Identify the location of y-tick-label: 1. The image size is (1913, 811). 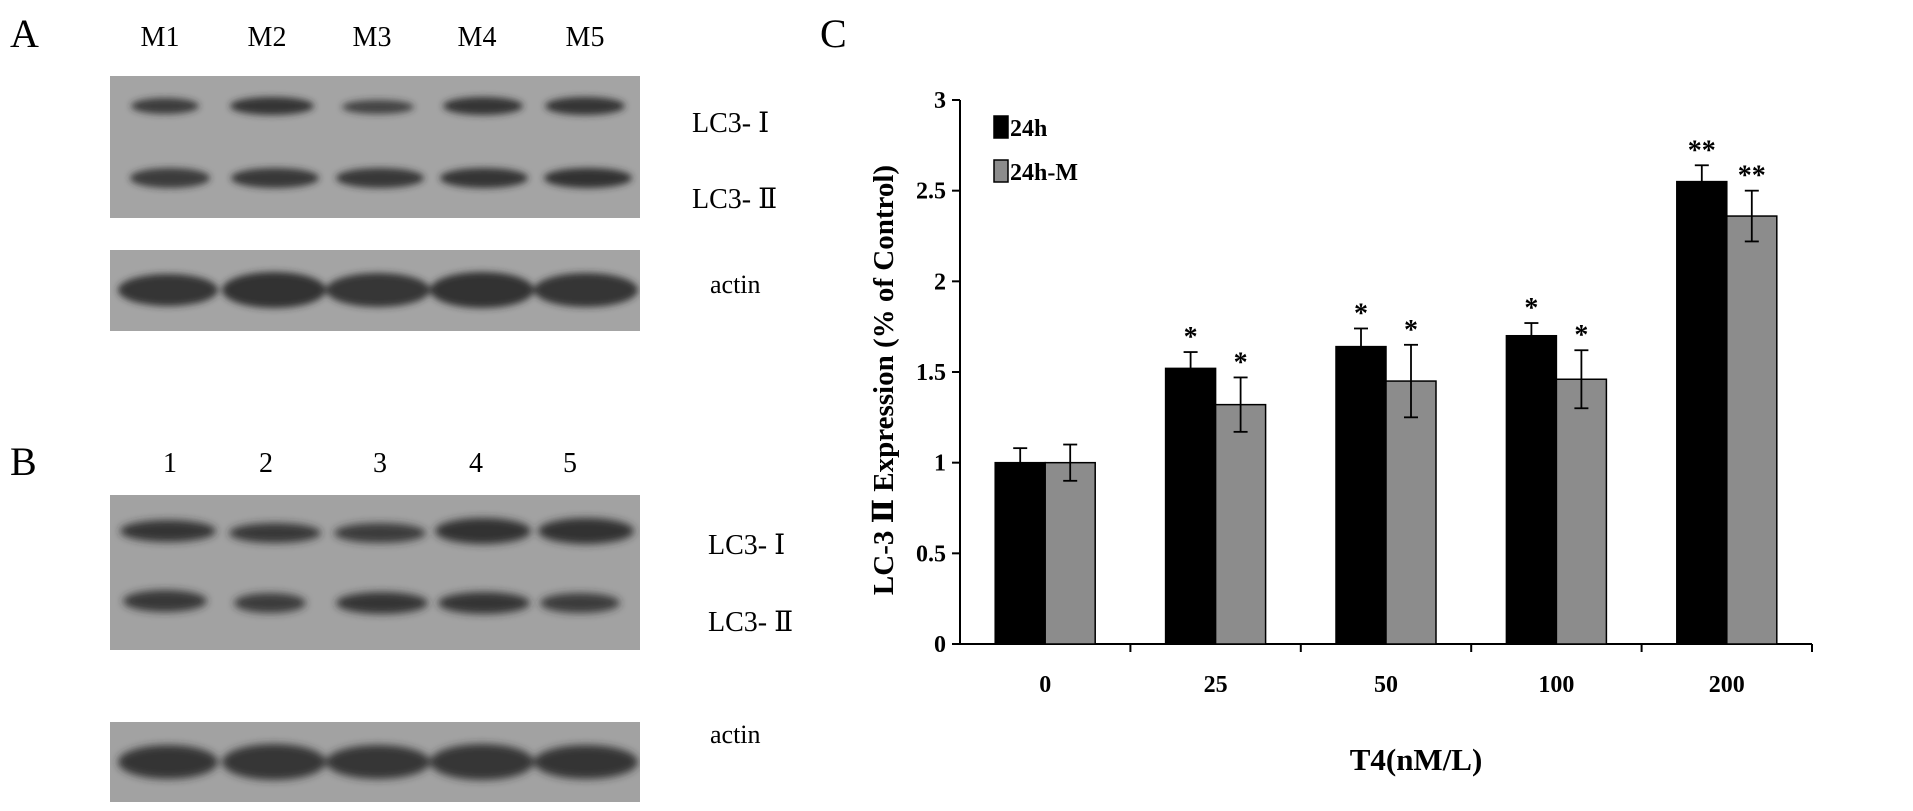
(940, 464).